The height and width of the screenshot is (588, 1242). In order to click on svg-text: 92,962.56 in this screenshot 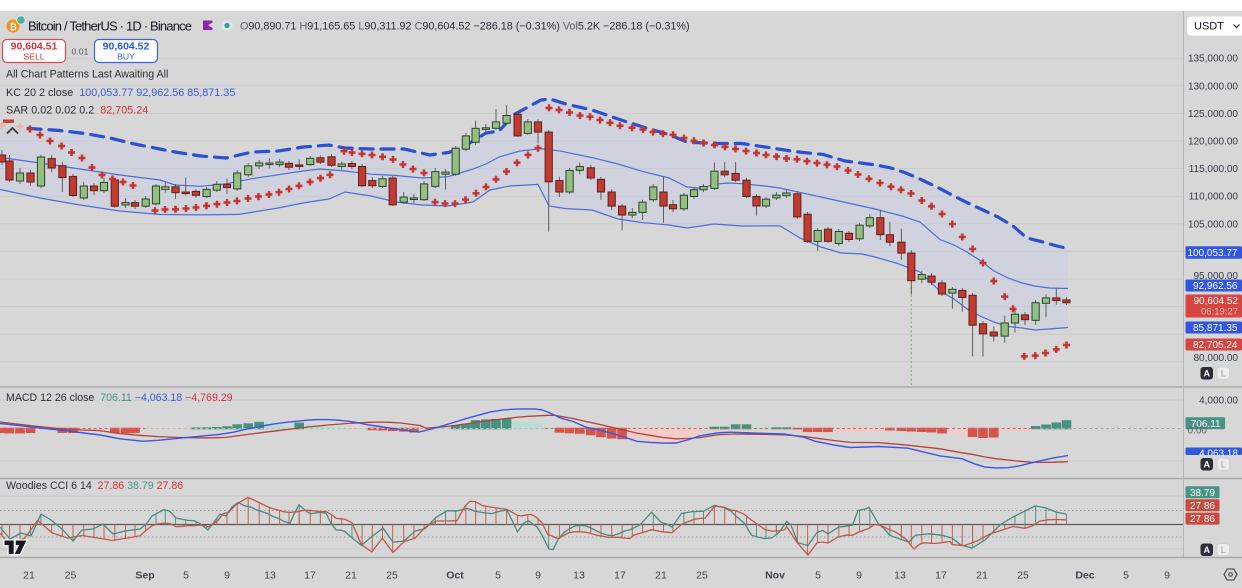, I will do `click(1215, 286)`.